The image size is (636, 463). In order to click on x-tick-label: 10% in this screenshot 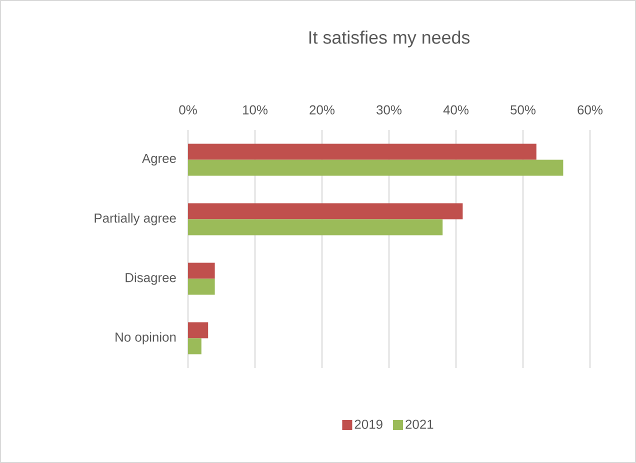, I will do `click(255, 109)`.